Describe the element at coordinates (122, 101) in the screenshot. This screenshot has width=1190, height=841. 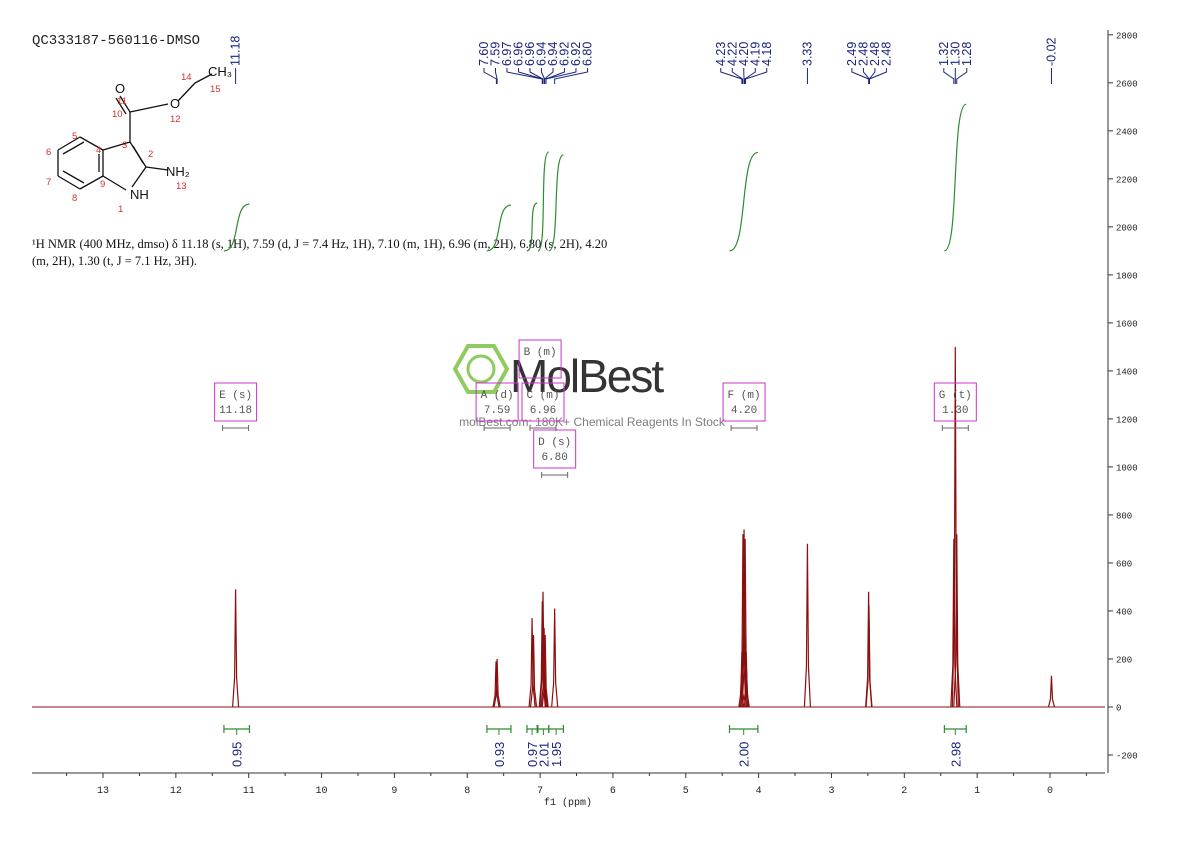
I see `locant: 11` at that location.